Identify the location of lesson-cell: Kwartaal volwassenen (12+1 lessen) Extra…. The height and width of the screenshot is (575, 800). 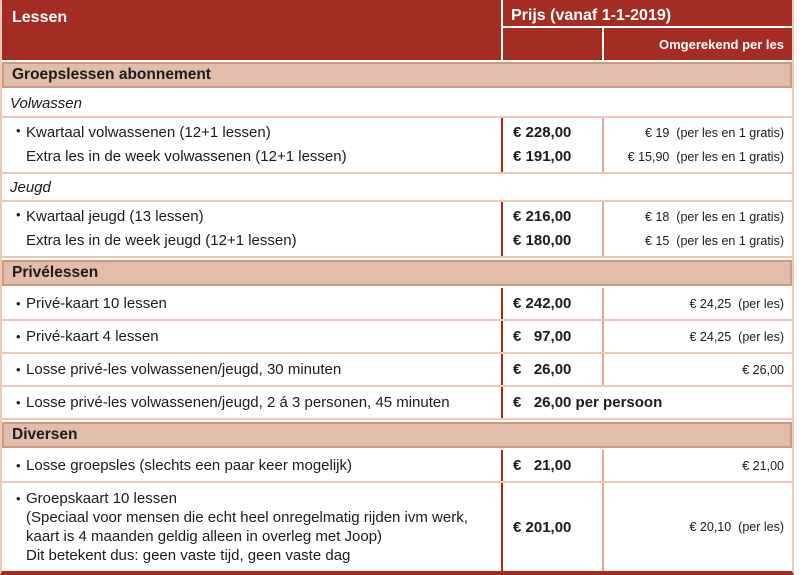
(252, 145).